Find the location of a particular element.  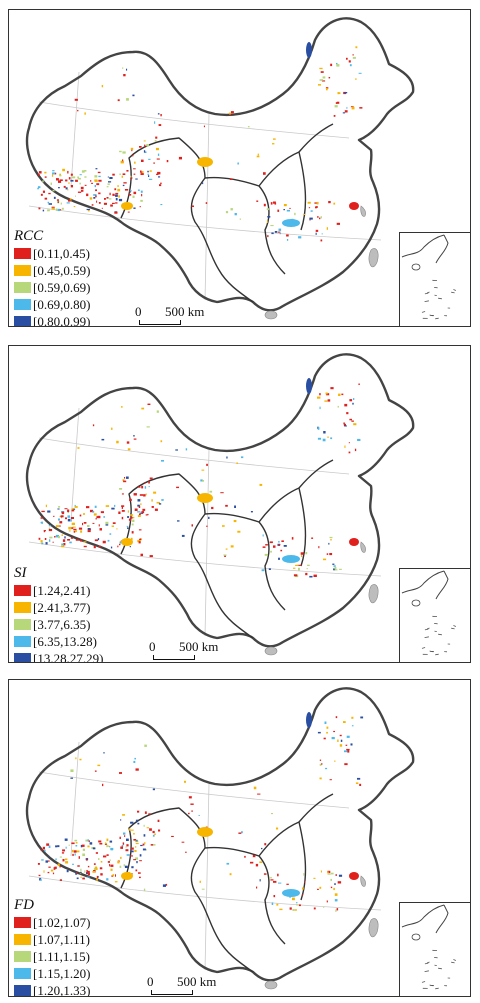

legend-title: FD is located at coordinates (24, 905).